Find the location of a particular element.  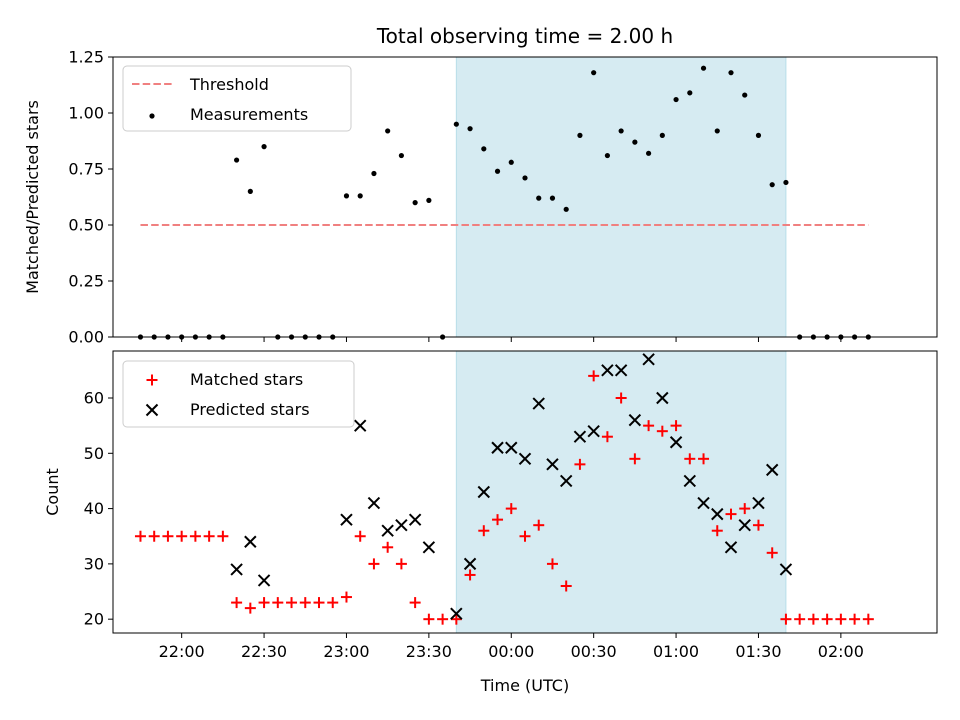

bottom-y-tick-label: 20 is located at coordinates (94, 619).